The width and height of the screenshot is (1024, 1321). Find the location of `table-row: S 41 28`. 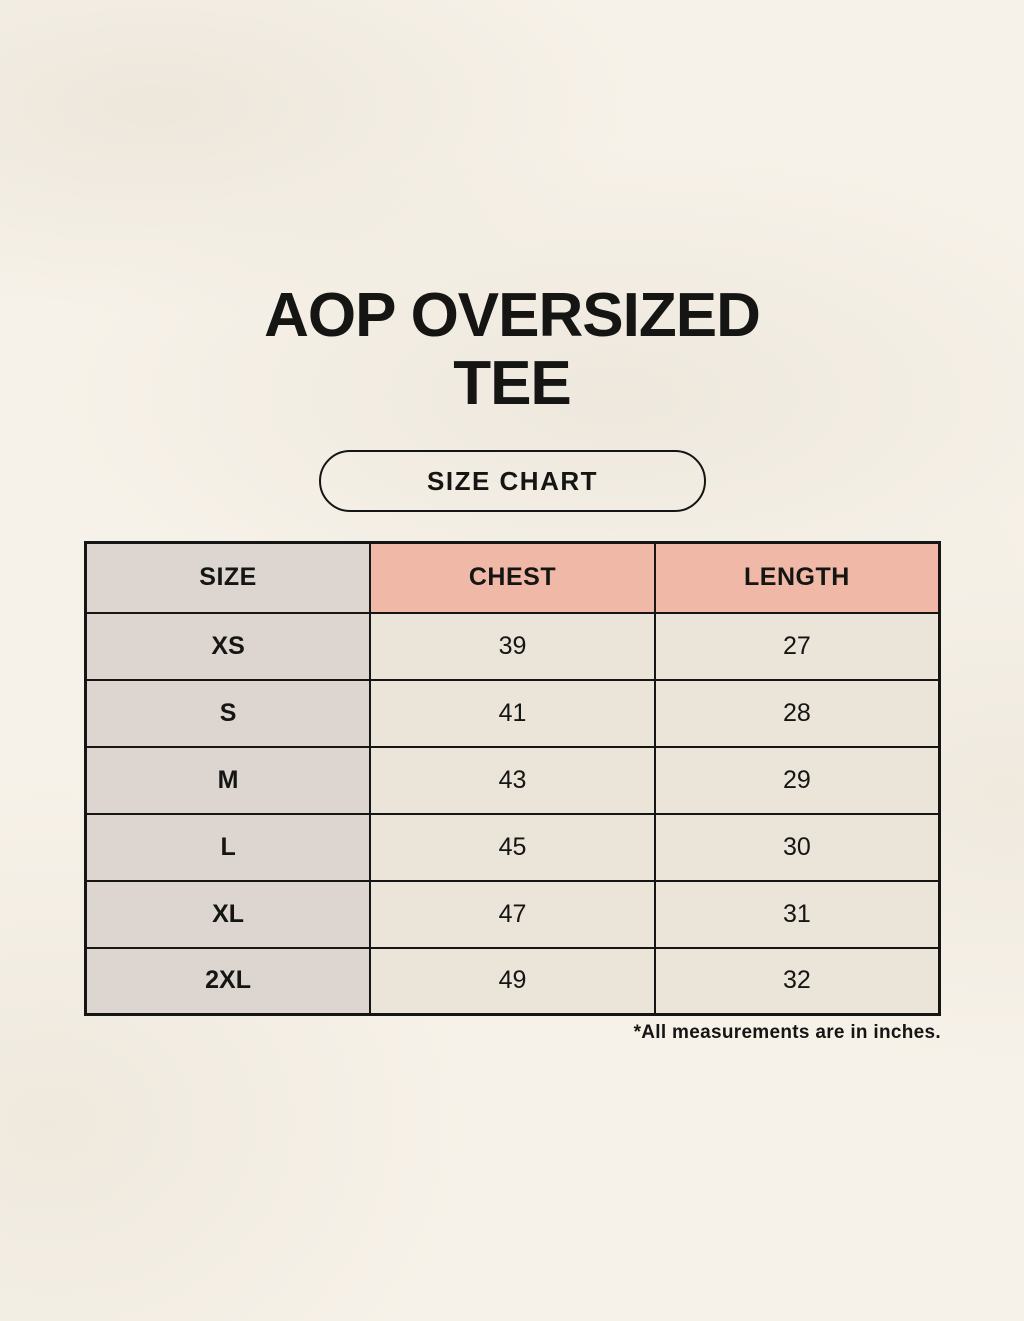

table-row: S 41 28 is located at coordinates (512, 713).